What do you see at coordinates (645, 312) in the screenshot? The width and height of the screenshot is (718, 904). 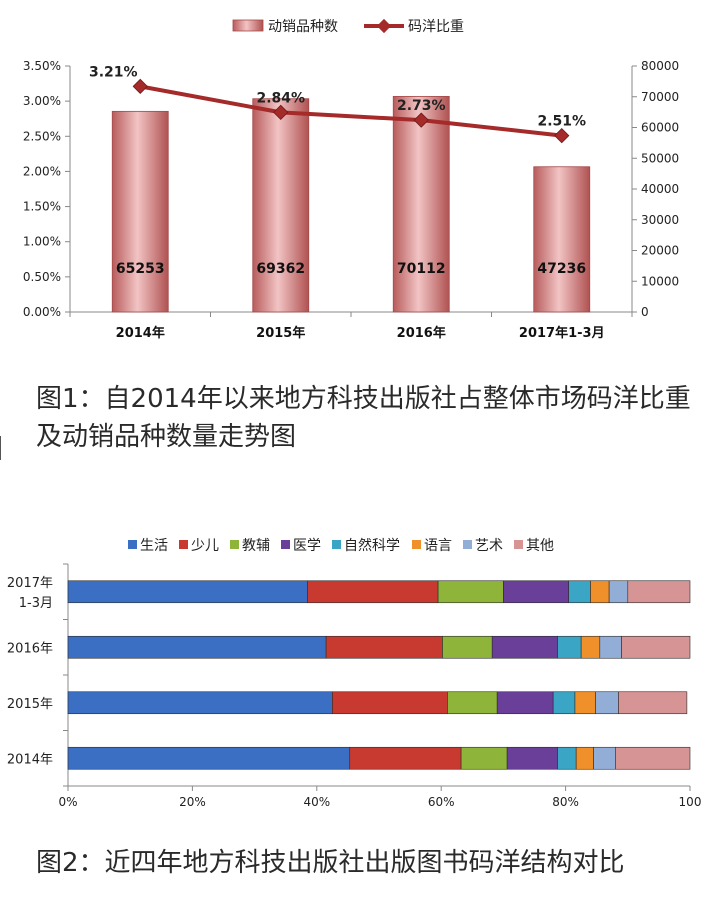 I see `right-tick-label: 0` at bounding box center [645, 312].